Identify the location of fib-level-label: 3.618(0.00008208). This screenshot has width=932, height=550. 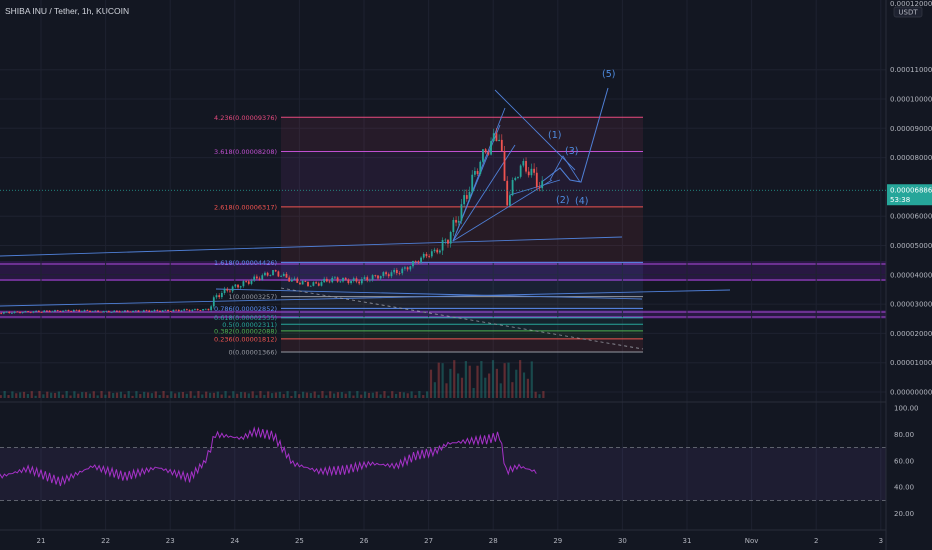
(245, 152).